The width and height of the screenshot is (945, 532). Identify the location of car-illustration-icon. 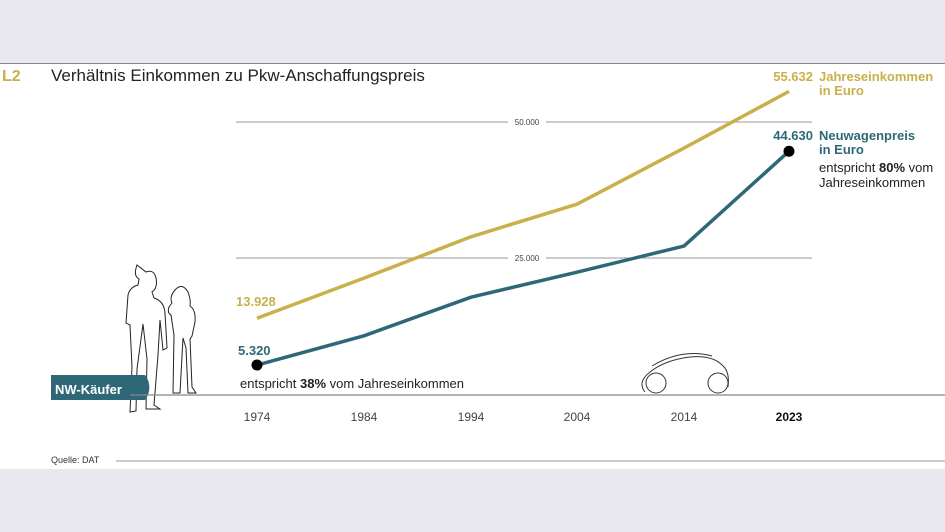
(685, 373).